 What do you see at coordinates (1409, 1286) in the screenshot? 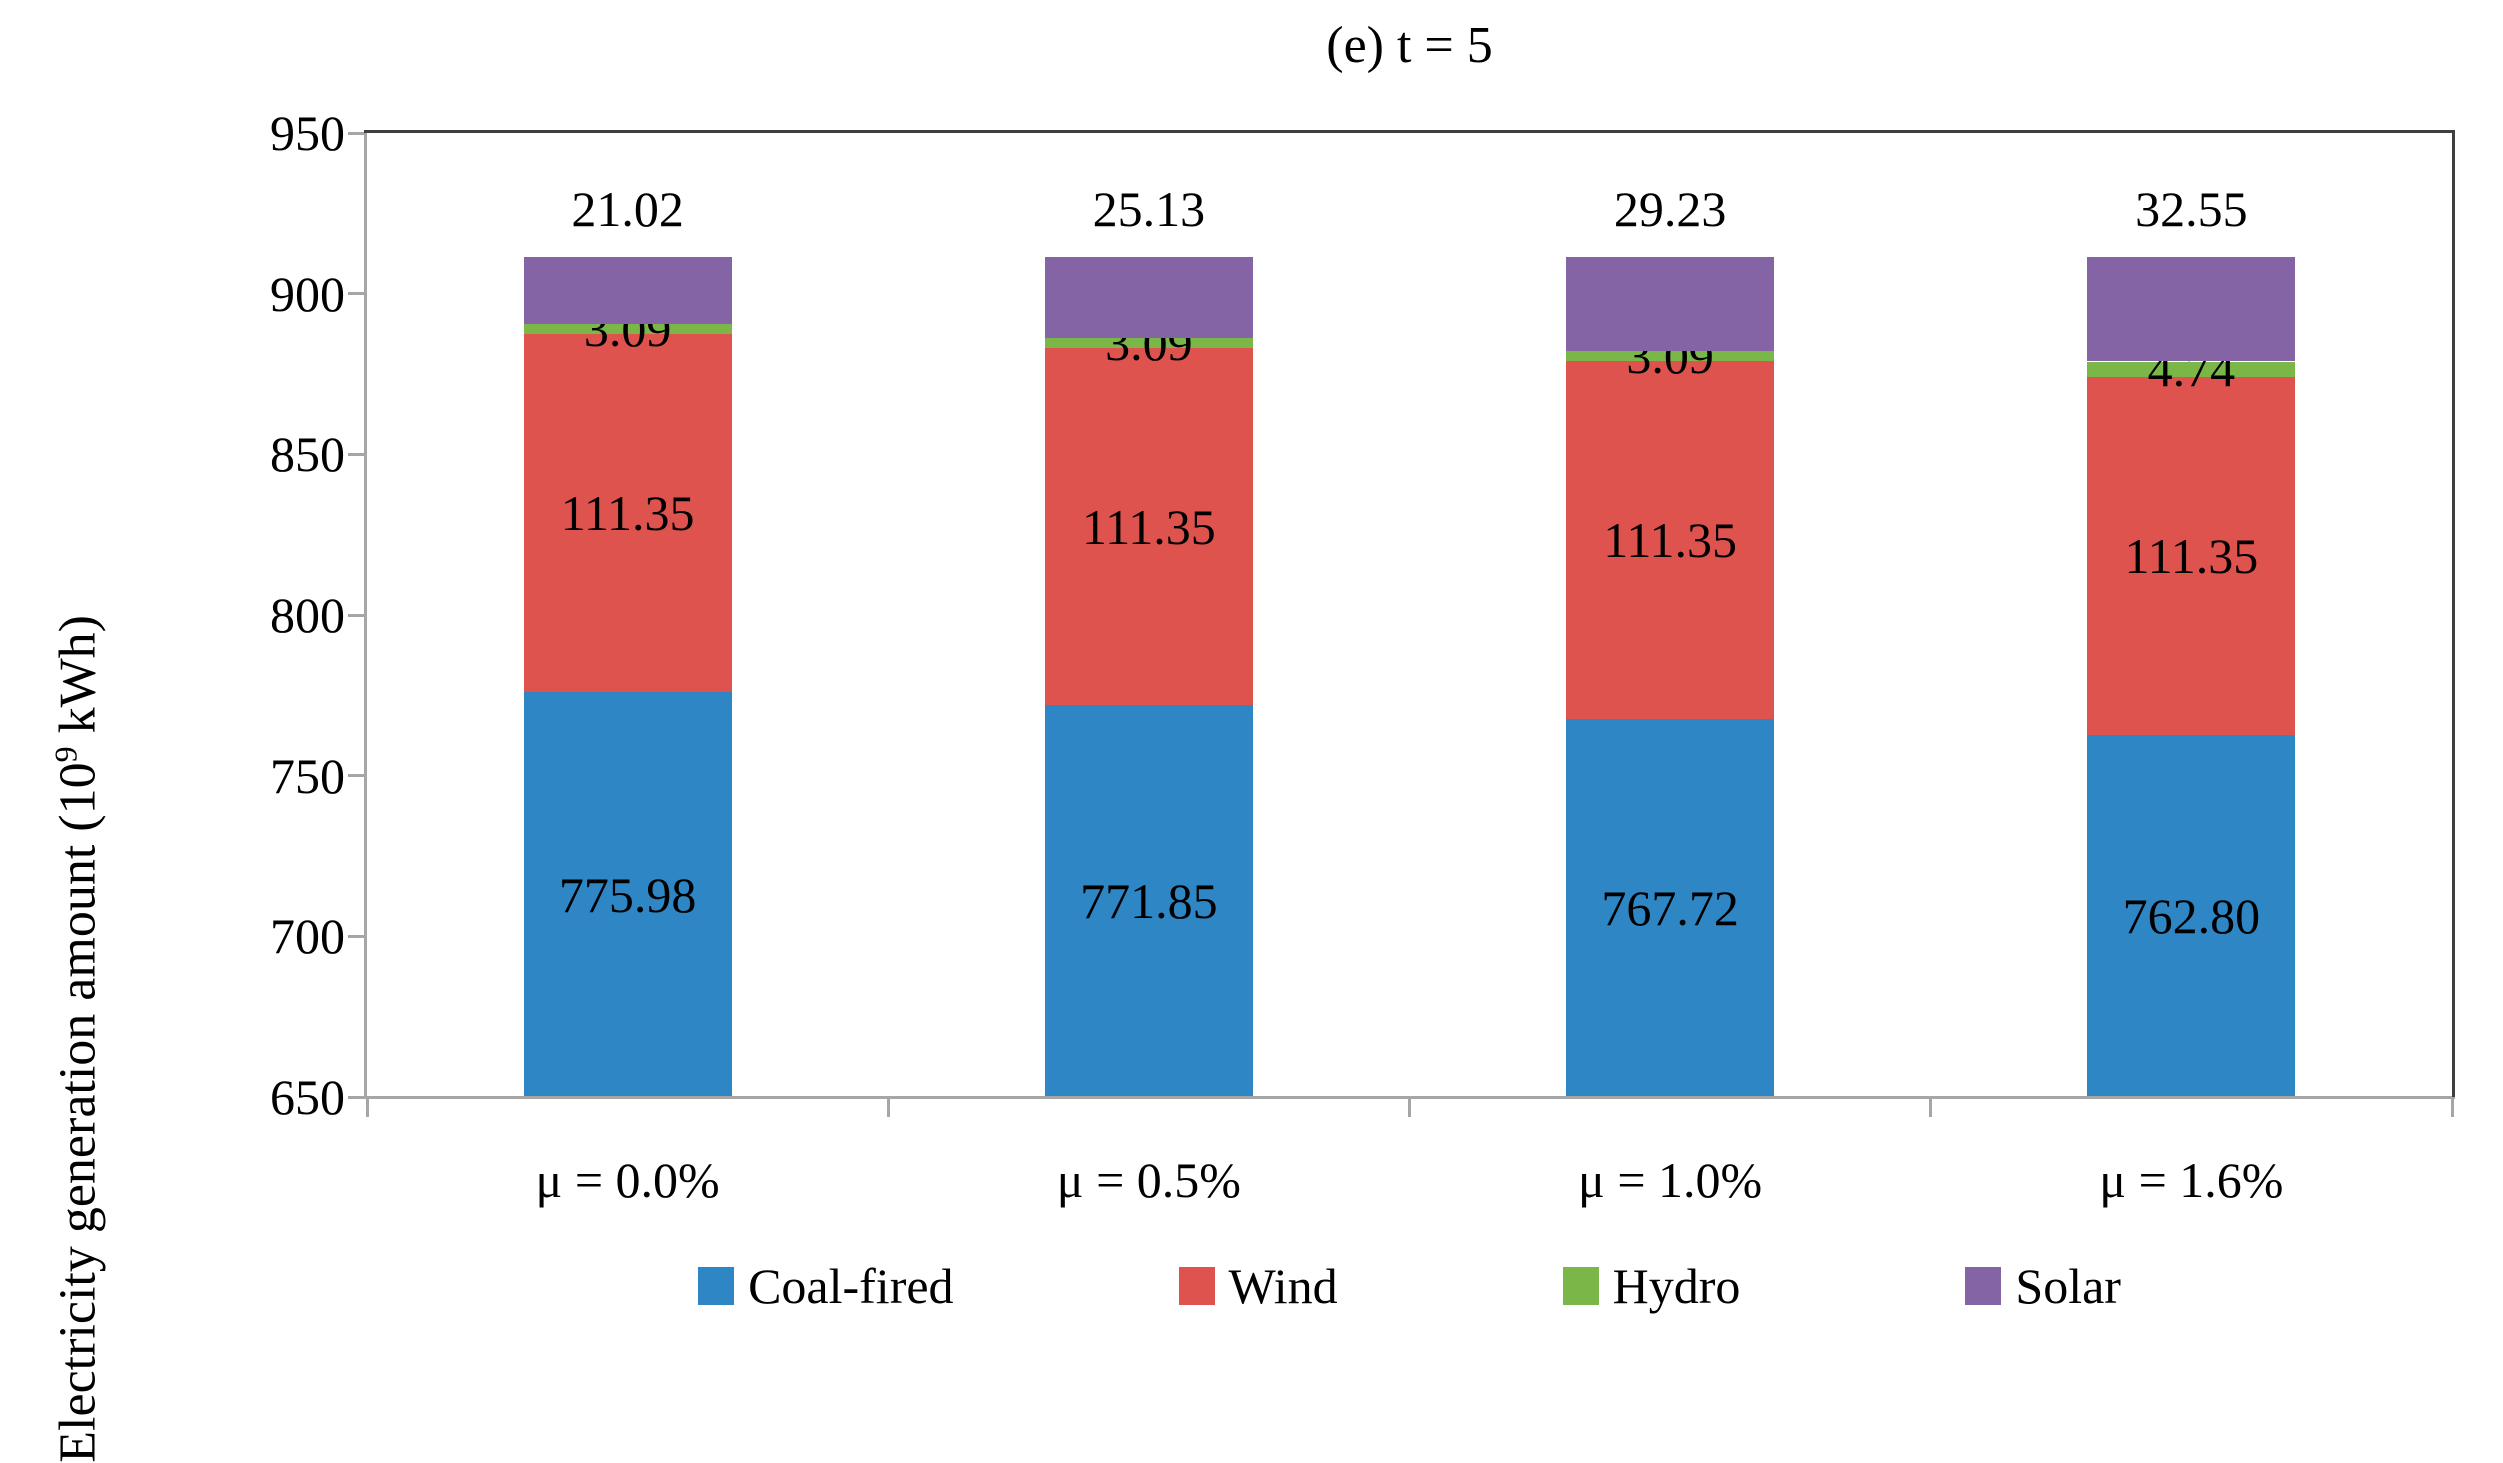
I see `legend: Coal-fired Wind Hydro Solar` at bounding box center [1409, 1286].